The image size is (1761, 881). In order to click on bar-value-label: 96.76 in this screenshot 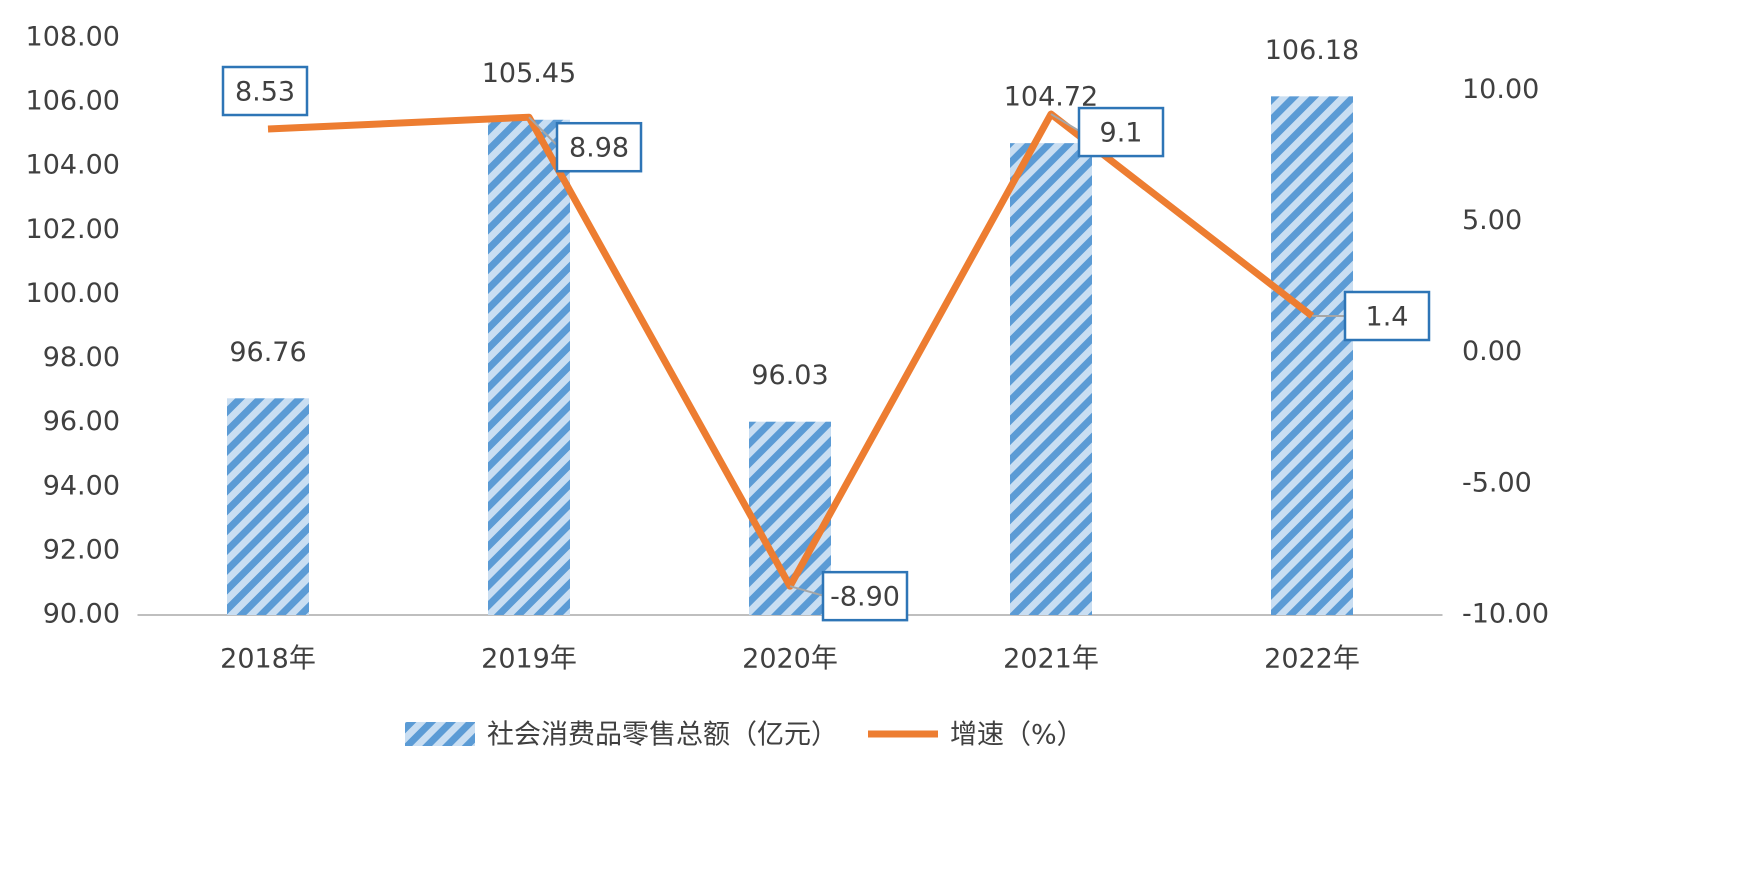, I will do `click(267, 352)`.